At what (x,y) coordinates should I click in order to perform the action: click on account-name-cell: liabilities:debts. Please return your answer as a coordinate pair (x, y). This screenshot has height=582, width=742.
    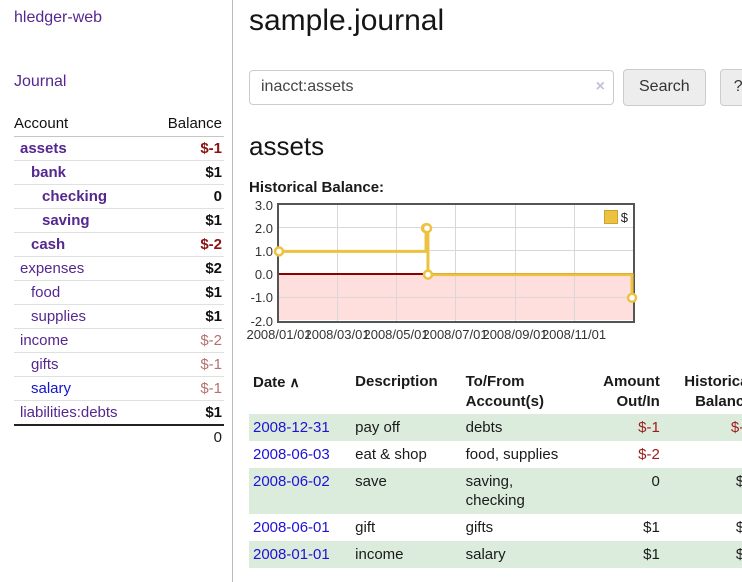
    Looking at the image, I should click on (82, 413).